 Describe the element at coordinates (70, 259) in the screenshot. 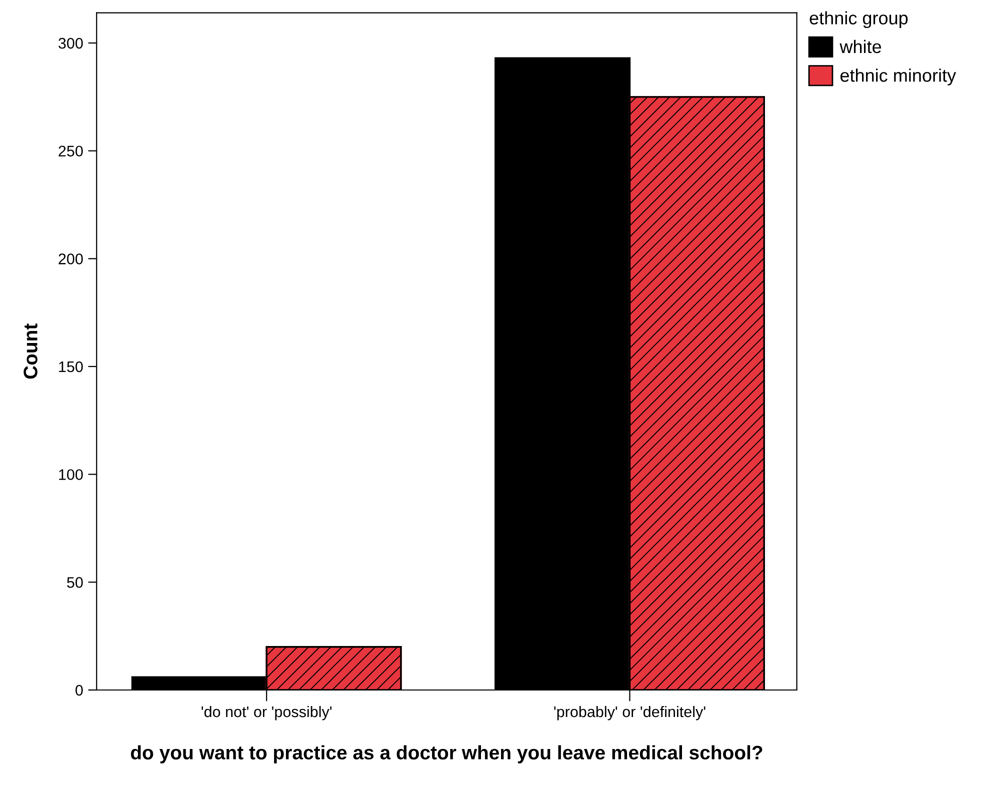

I see `y-tick-label: 200` at that location.